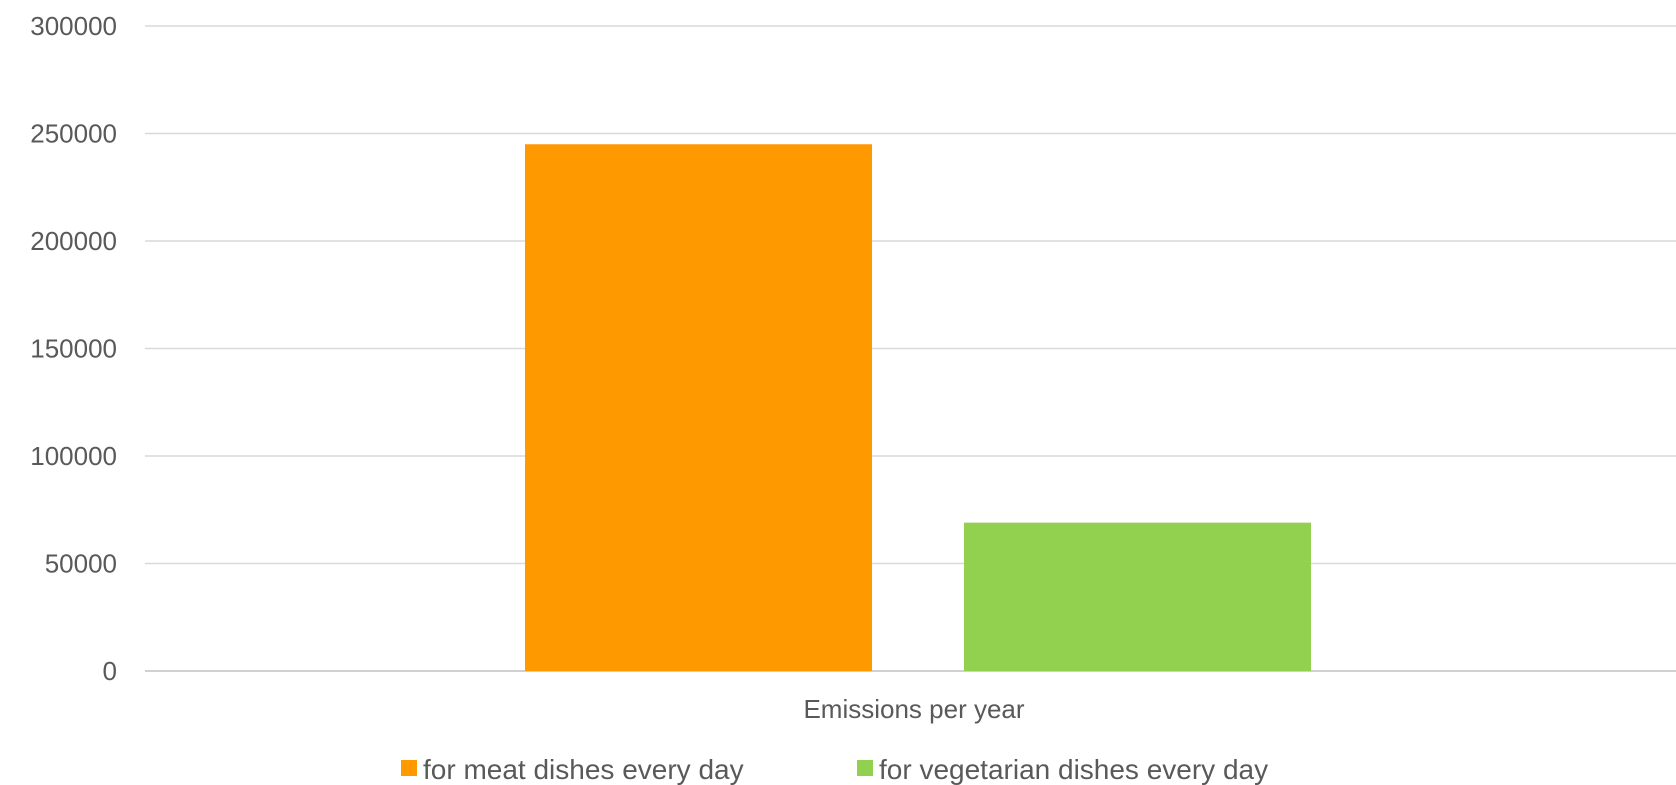 This screenshot has width=1676, height=785. I want to click on y-tick-label: 150000, so click(73, 349).